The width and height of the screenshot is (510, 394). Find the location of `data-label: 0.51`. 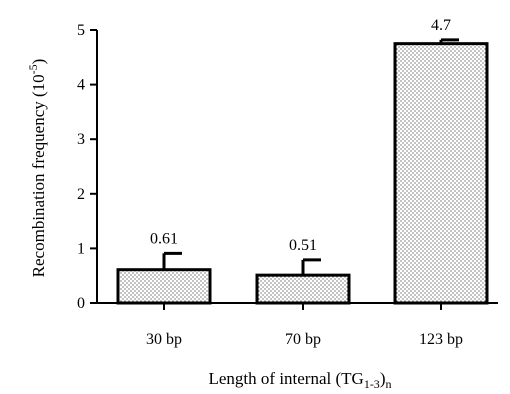

data-label: 0.51 is located at coordinates (303, 245).